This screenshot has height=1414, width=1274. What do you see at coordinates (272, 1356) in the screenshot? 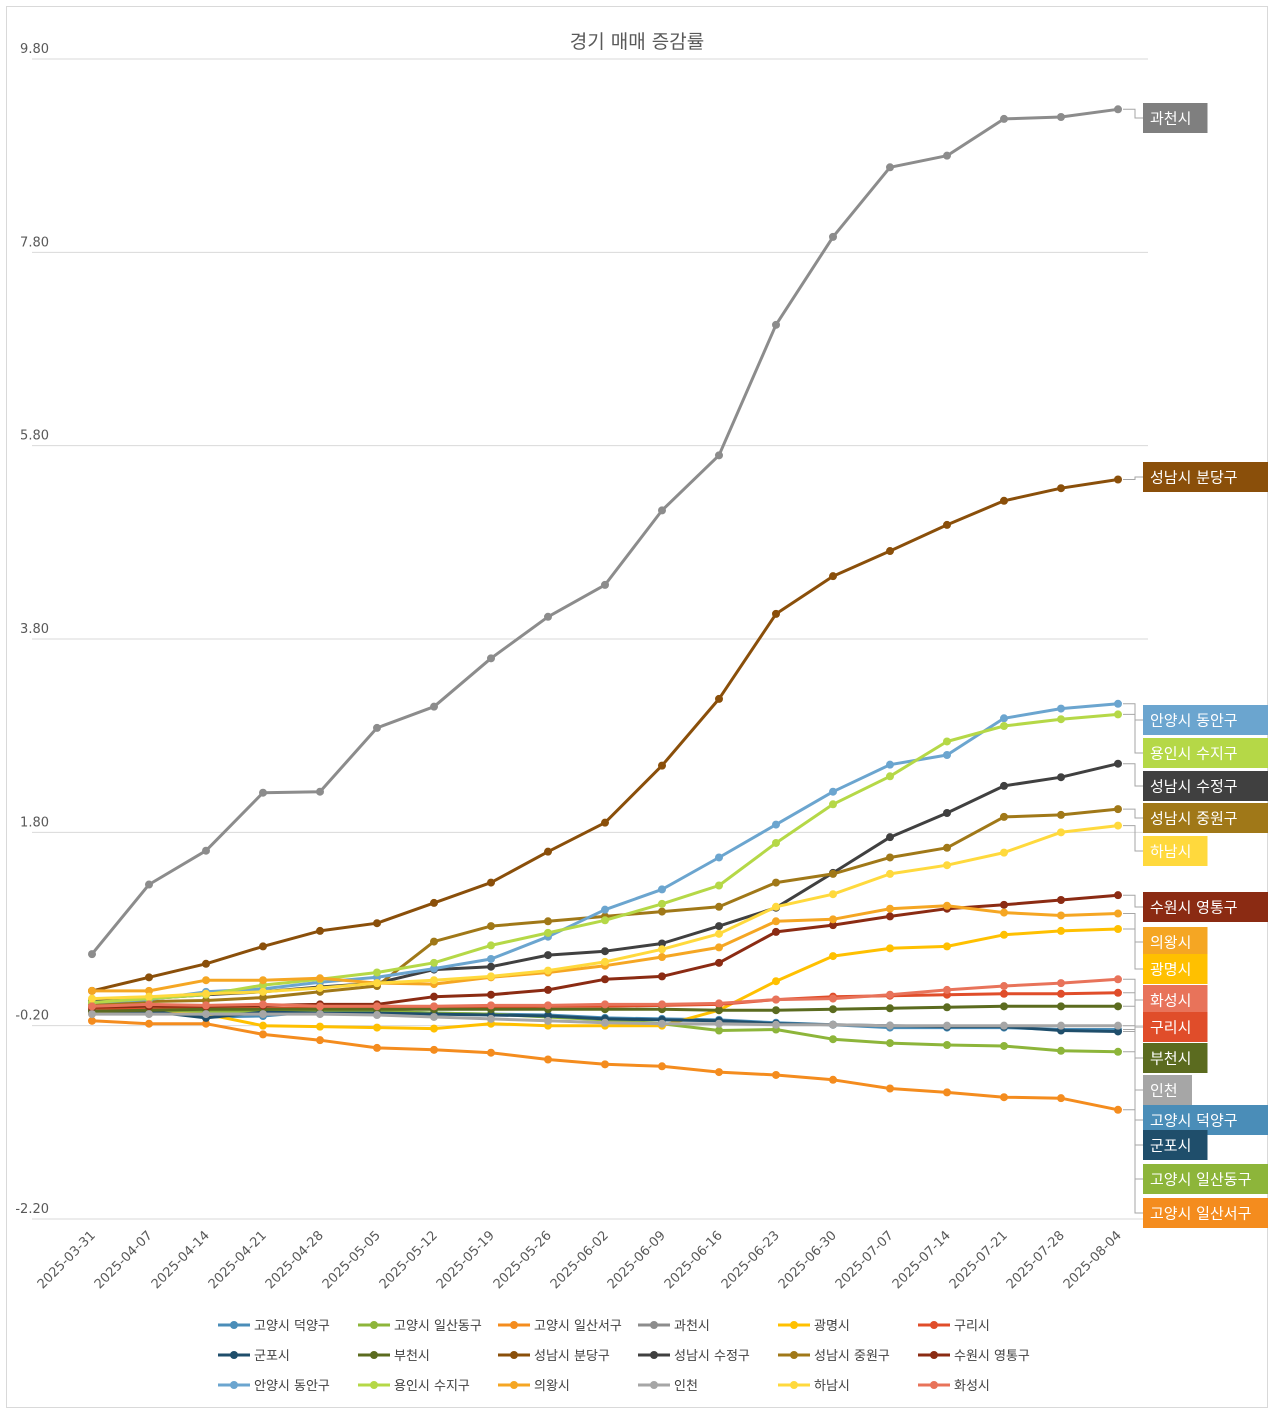
I see `legend-label: 군포시` at bounding box center [272, 1356].